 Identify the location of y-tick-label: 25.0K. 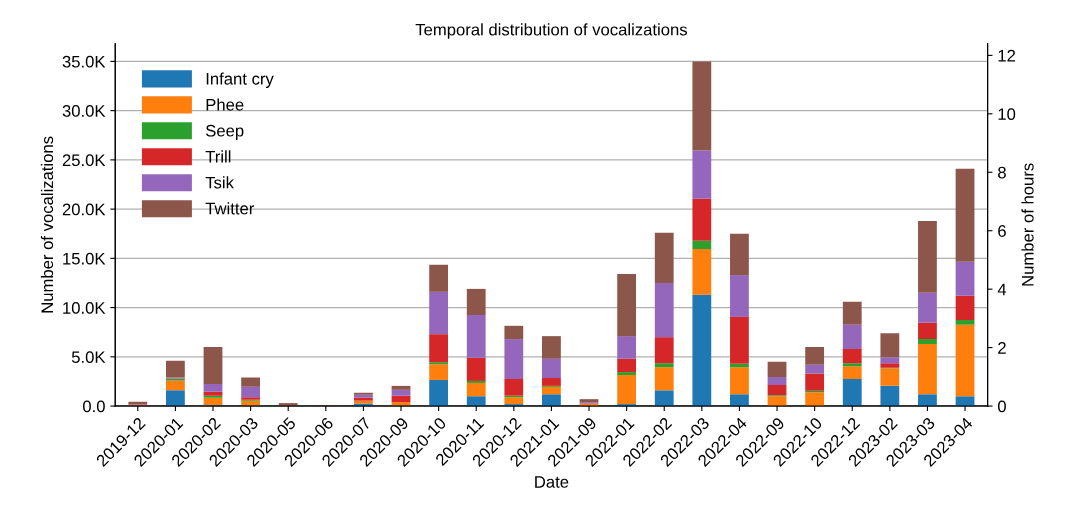
(84, 160).